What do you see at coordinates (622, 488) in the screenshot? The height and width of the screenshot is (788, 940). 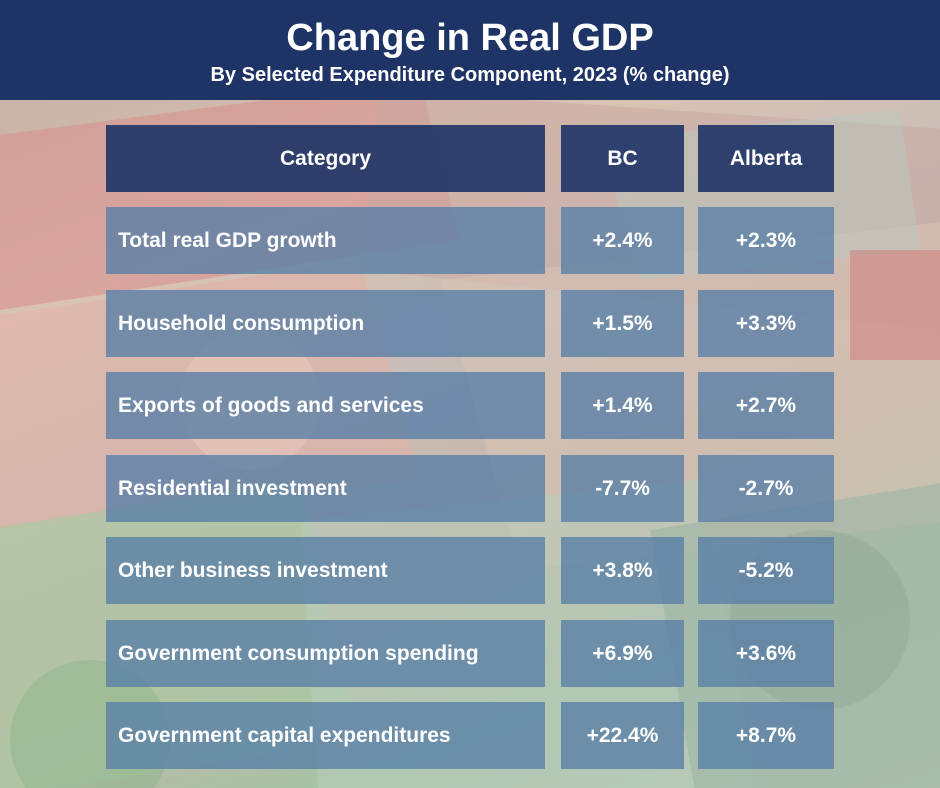 I see `table-cell-bc: -7.7%` at bounding box center [622, 488].